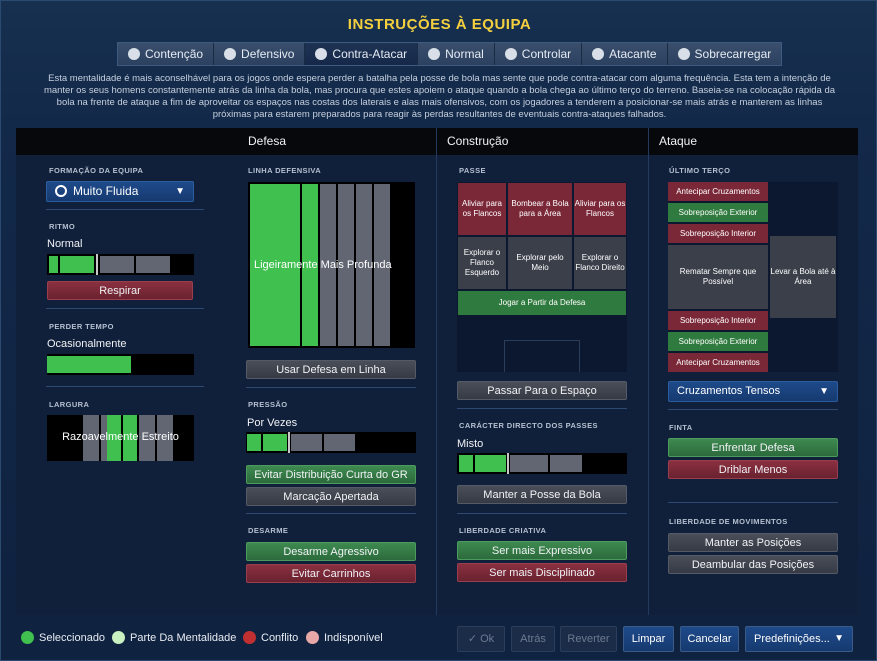 This screenshot has height=661, width=877. Describe the element at coordinates (487, 639) in the screenshot. I see `ok-label: Ok` at that location.